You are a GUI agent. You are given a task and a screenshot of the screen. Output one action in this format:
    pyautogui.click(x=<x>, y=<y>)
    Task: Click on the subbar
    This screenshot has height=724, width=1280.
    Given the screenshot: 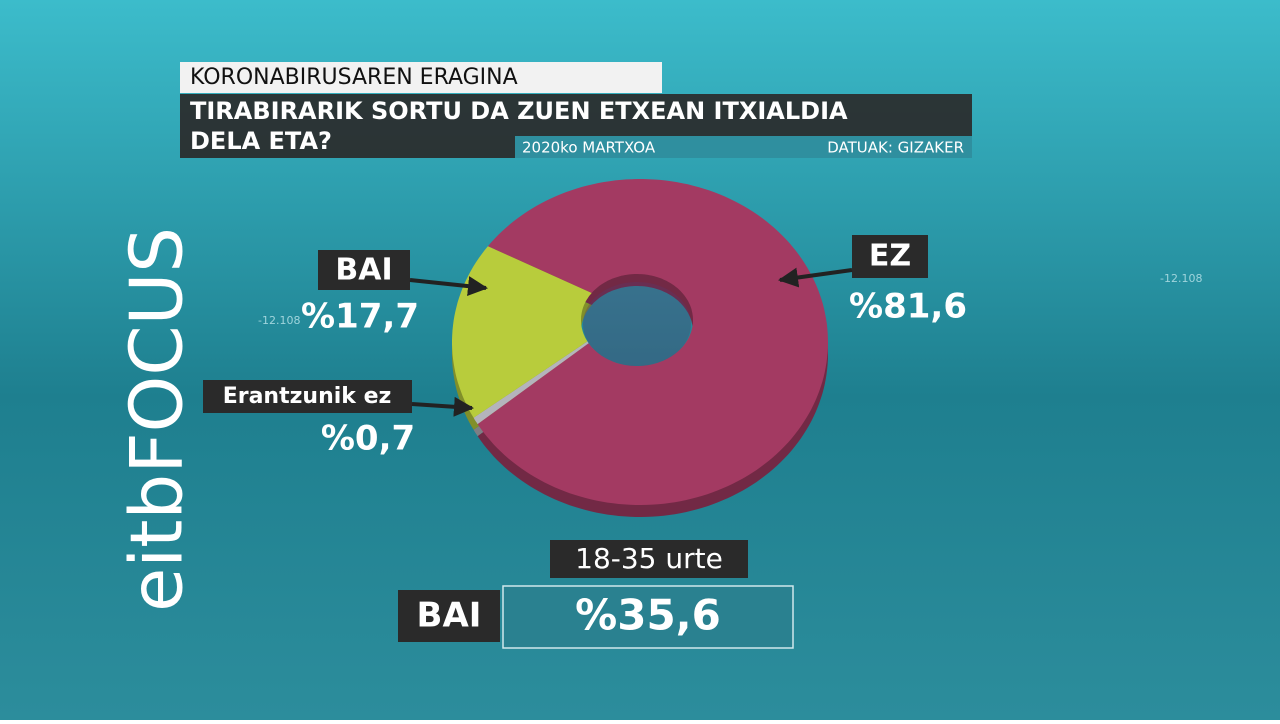 What is the action you would take?
    pyautogui.click(x=743, y=147)
    